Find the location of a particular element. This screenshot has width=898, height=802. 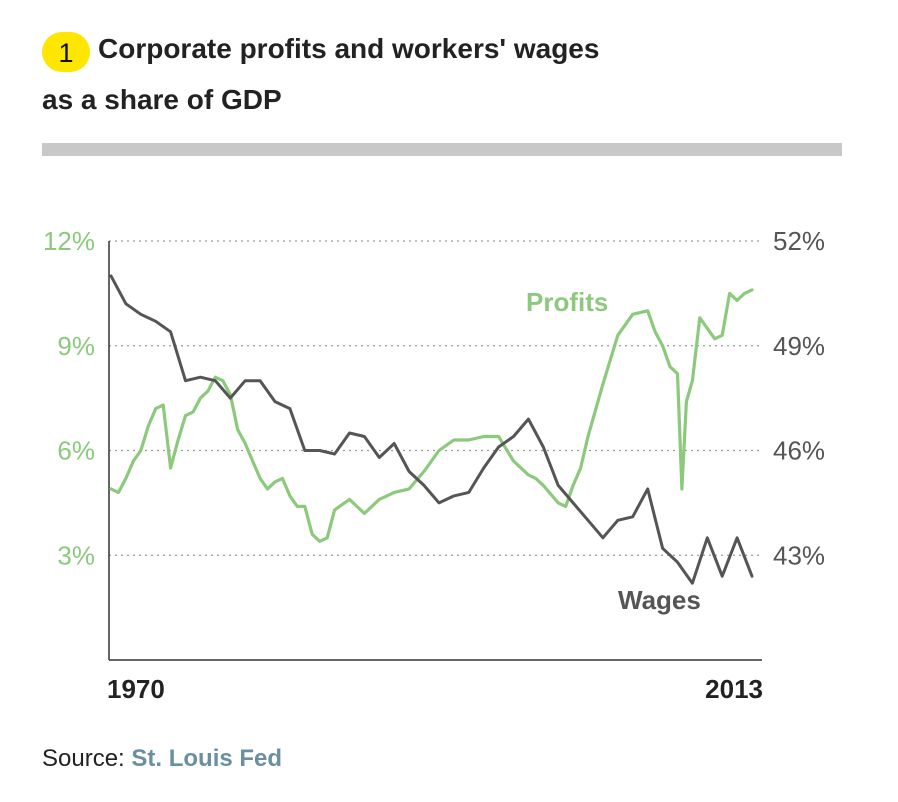

chart-title-line1: Corporate profits and workers' wages is located at coordinates (349, 48).